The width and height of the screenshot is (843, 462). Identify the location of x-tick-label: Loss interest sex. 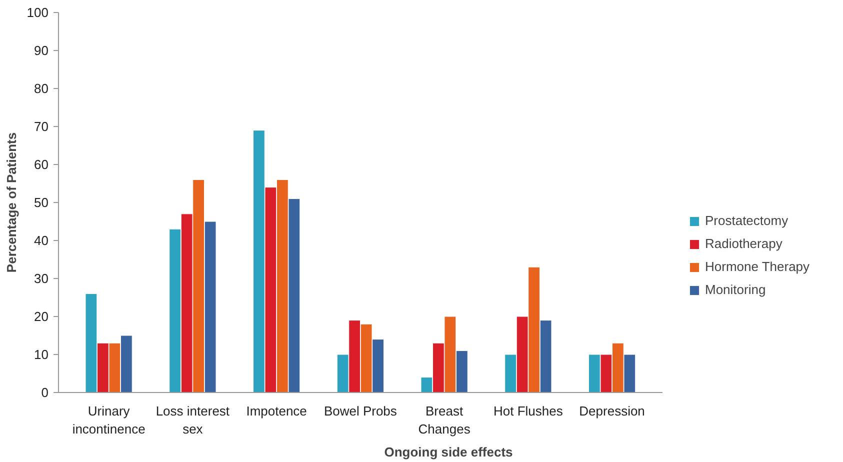
(193, 420).